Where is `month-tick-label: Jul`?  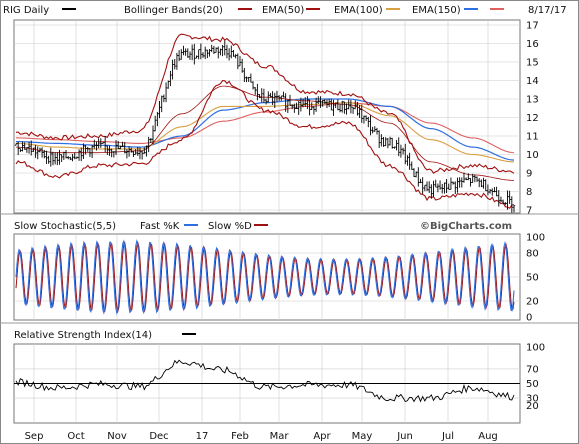
month-tick-label: Jul is located at coordinates (447, 436).